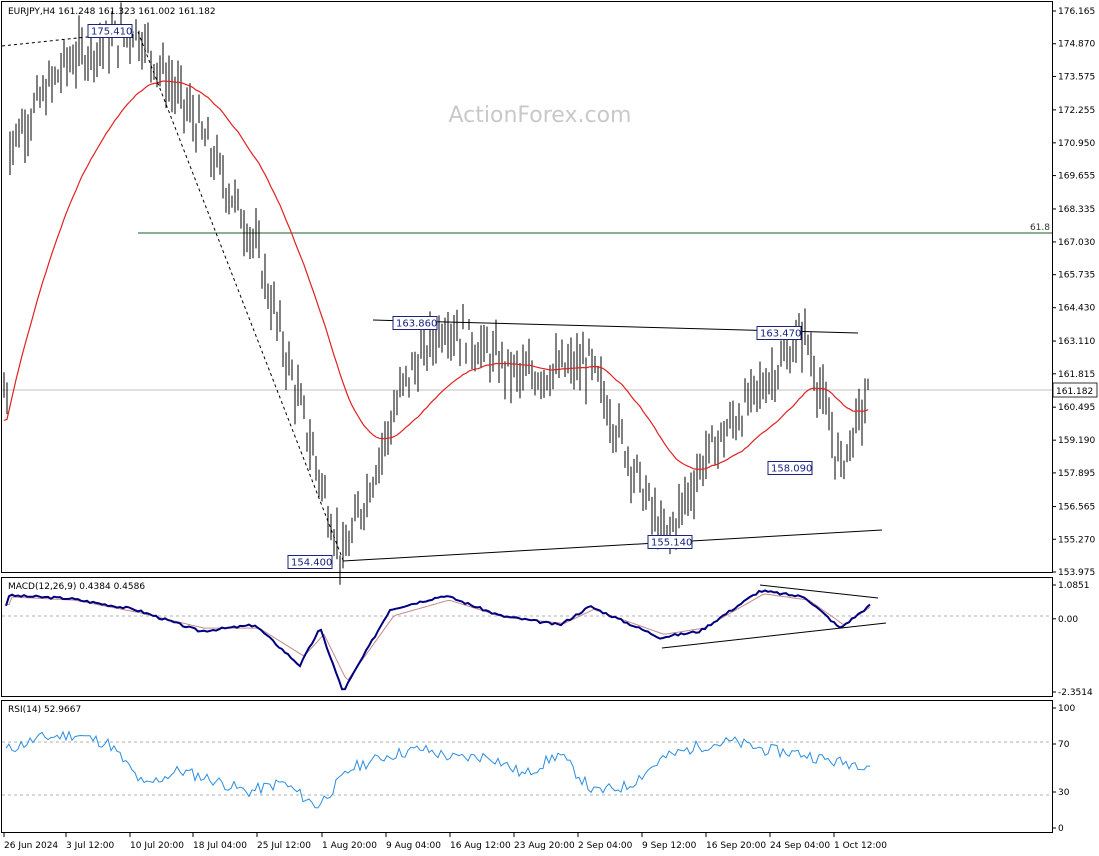 The width and height of the screenshot is (1099, 856). Describe the element at coordinates (349, 846) in the screenshot. I see `time-tick-label: 1 Aug 20:00` at that location.